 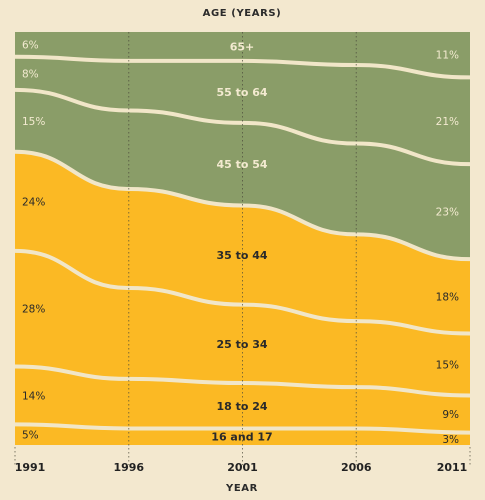 What do you see at coordinates (33, 310) in the screenshot?
I see `start-label-25-to-34: 28%` at bounding box center [33, 310].